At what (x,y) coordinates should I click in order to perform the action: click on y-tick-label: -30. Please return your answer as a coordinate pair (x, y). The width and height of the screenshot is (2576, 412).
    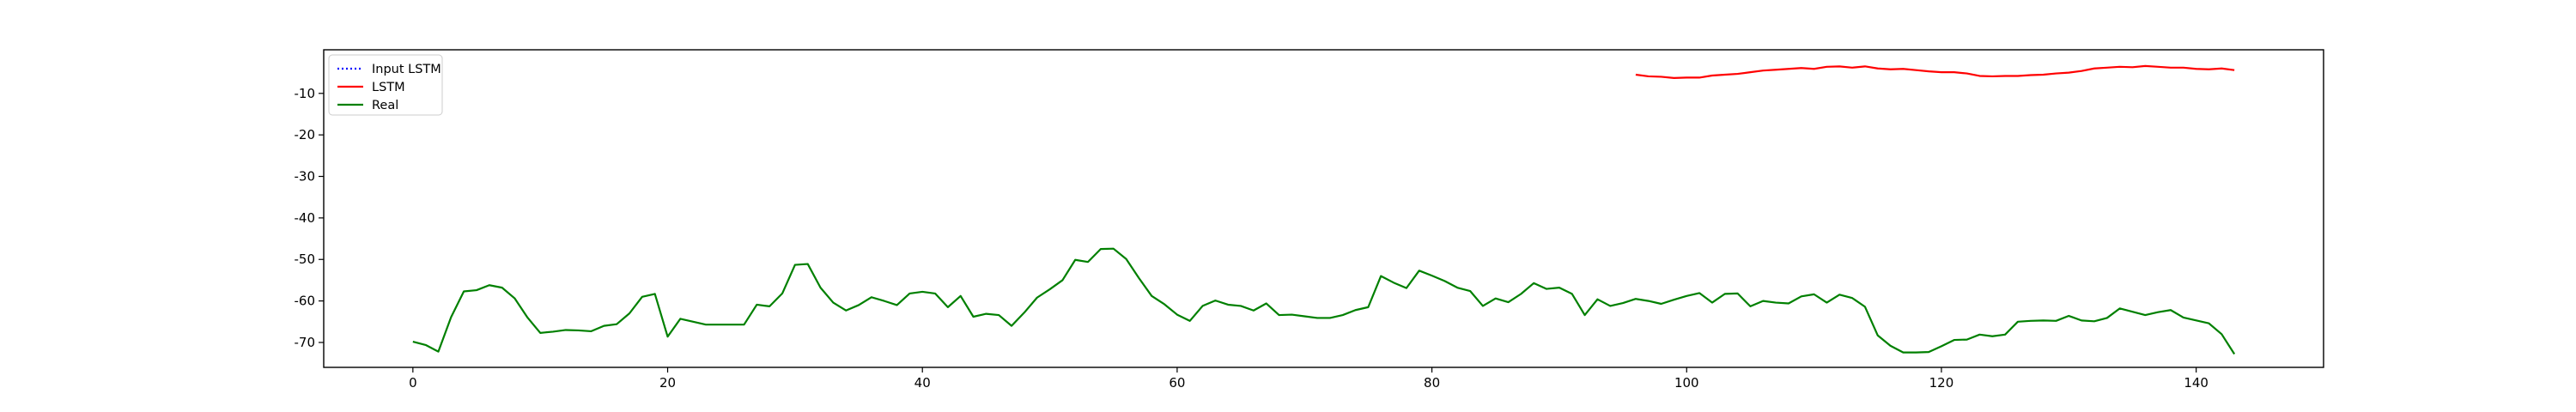
    Looking at the image, I should click on (305, 177).